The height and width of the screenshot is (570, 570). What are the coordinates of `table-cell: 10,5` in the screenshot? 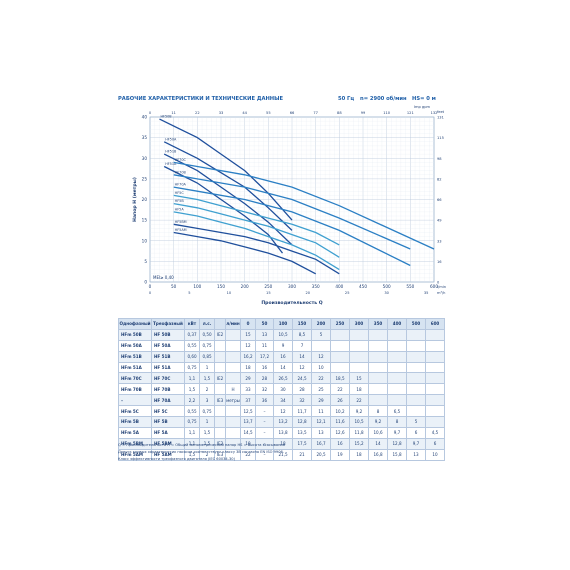 It's located at (283, 334).